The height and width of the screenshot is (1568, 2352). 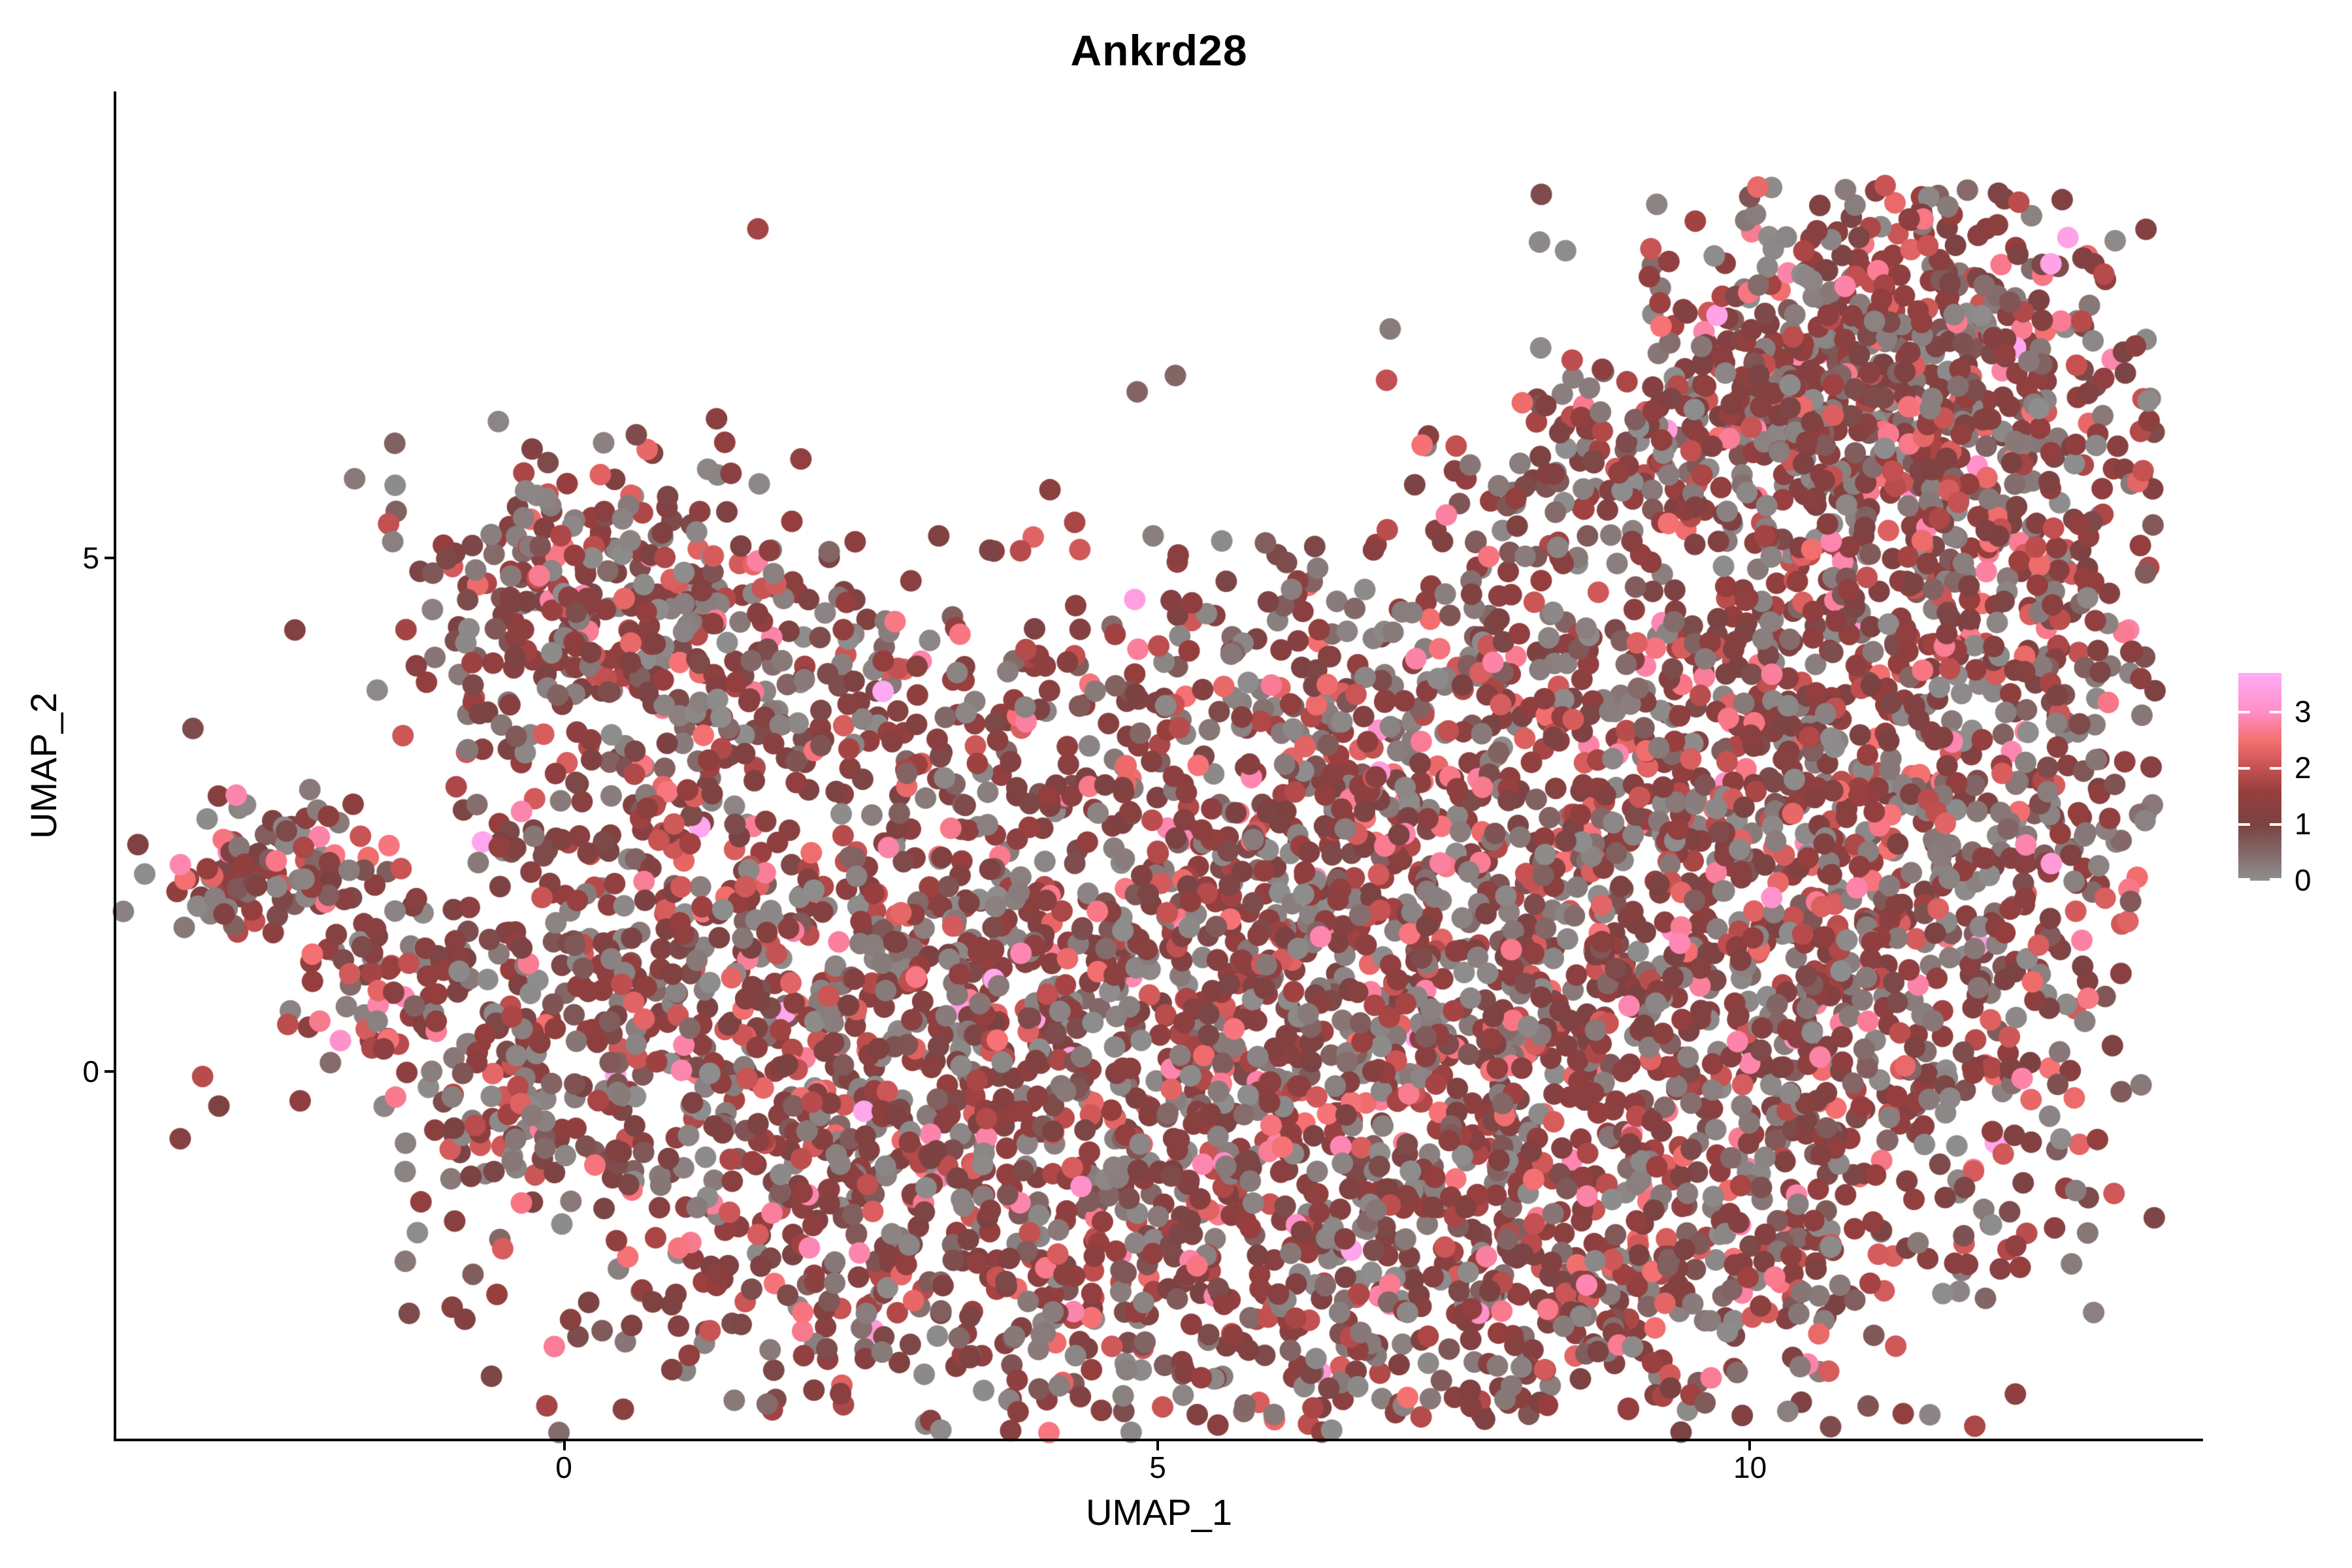 I want to click on x-axis-title: UMAP_1, so click(x=1159, y=1512).